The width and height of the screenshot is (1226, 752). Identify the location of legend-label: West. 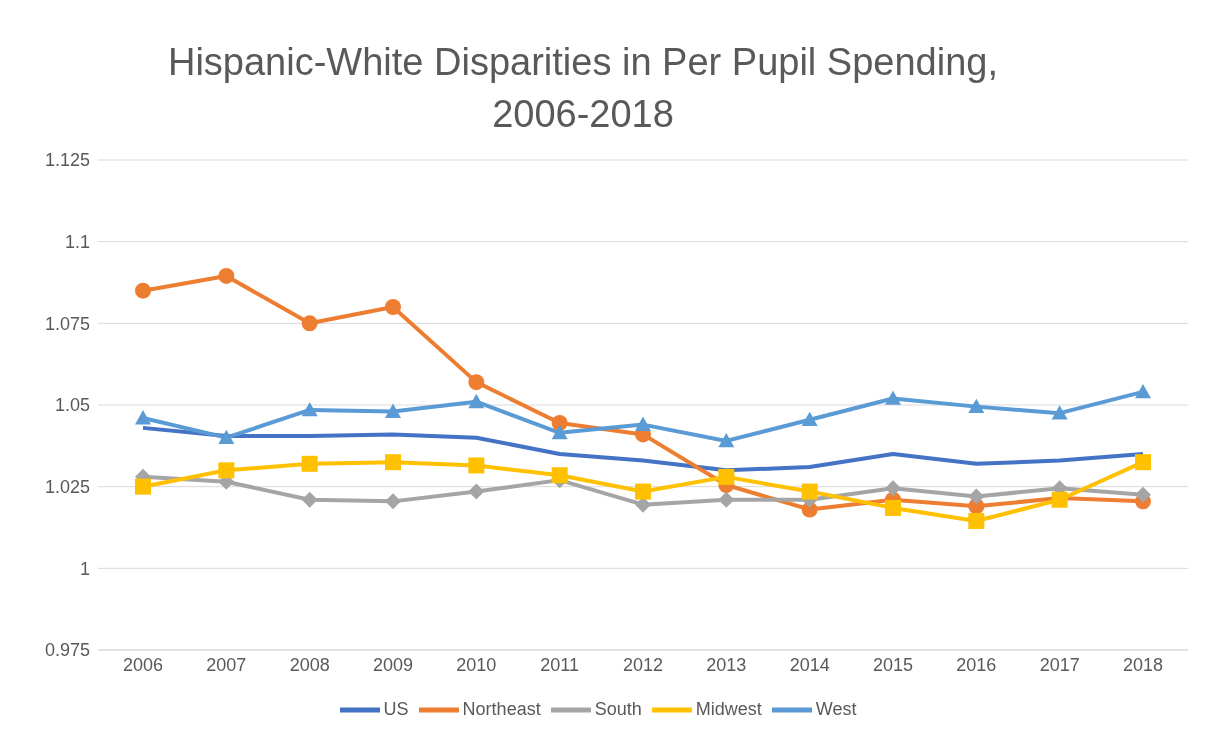
(836, 708).